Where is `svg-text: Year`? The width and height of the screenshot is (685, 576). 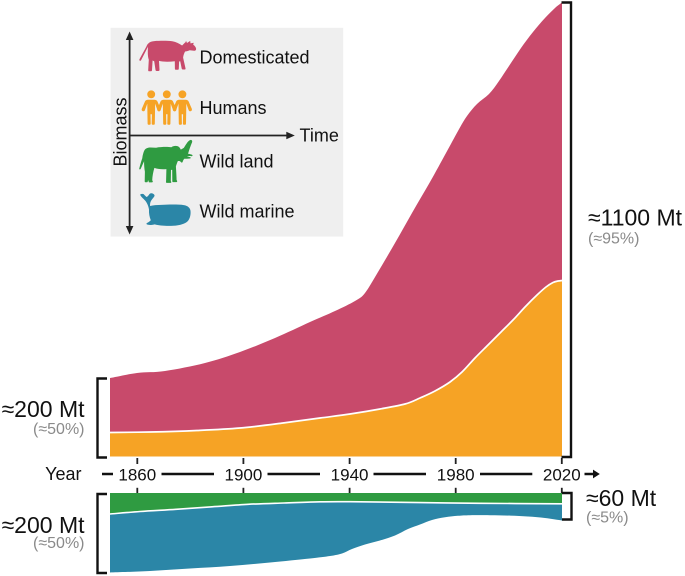
svg-text: Year is located at coordinates (63, 474).